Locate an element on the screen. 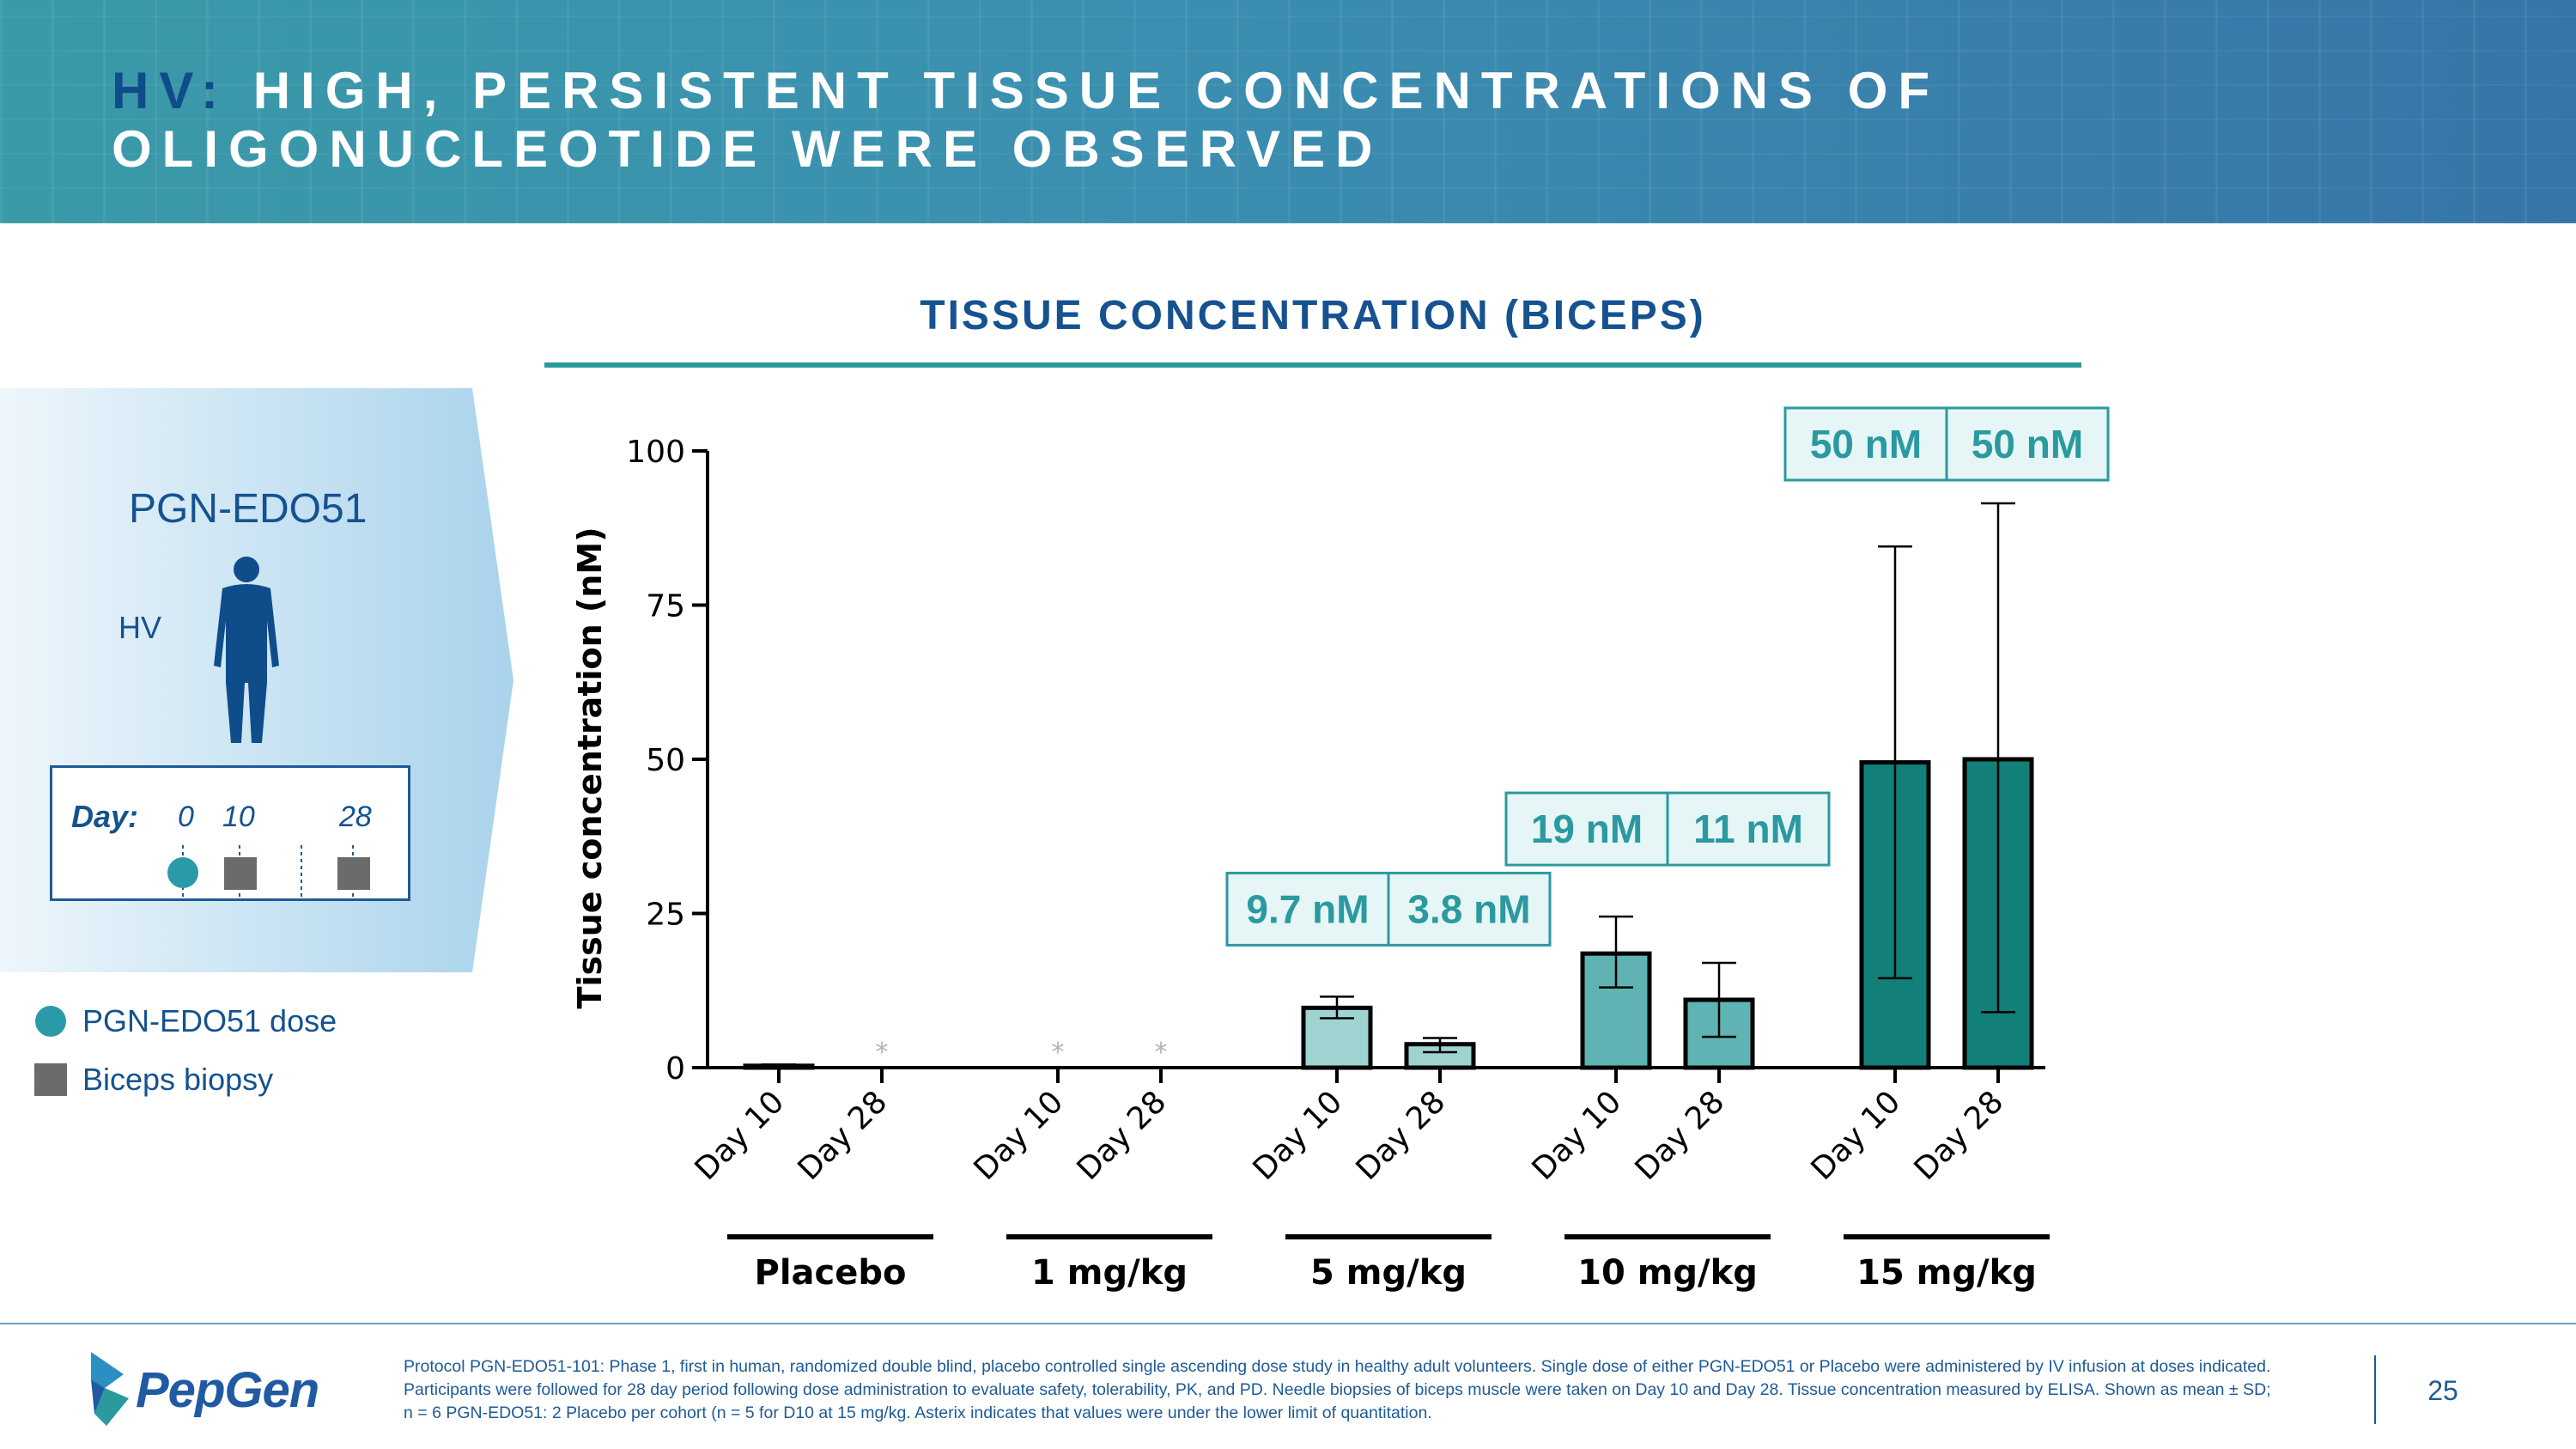  y-tick-label: 100 is located at coordinates (655, 452).